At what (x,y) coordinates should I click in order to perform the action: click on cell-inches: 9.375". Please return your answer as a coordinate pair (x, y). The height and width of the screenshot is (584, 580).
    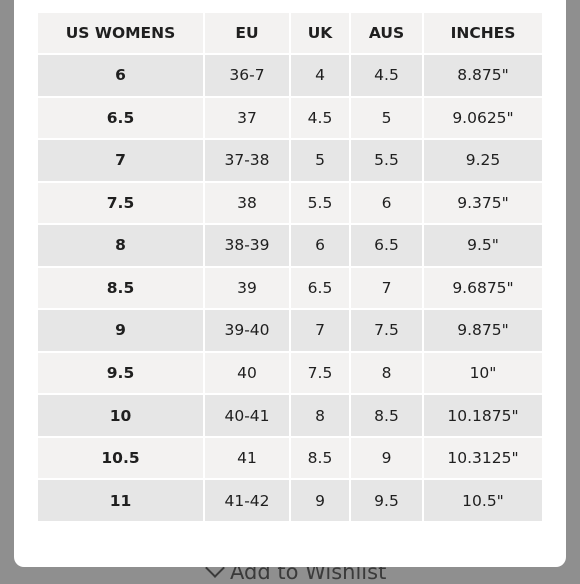
    Looking at the image, I should click on (483, 203).